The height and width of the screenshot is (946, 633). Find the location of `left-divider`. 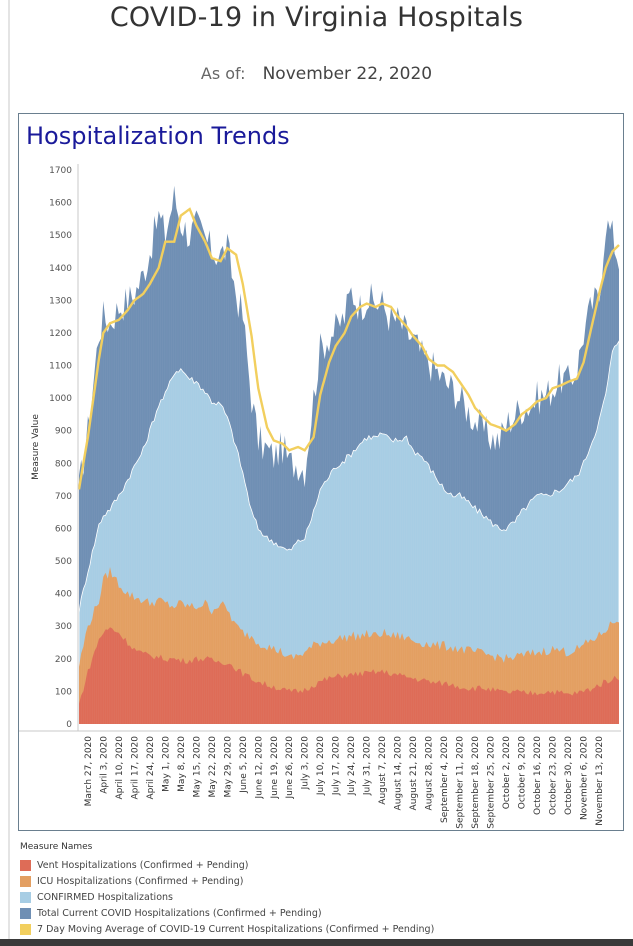

left-divider is located at coordinates (9, 473).